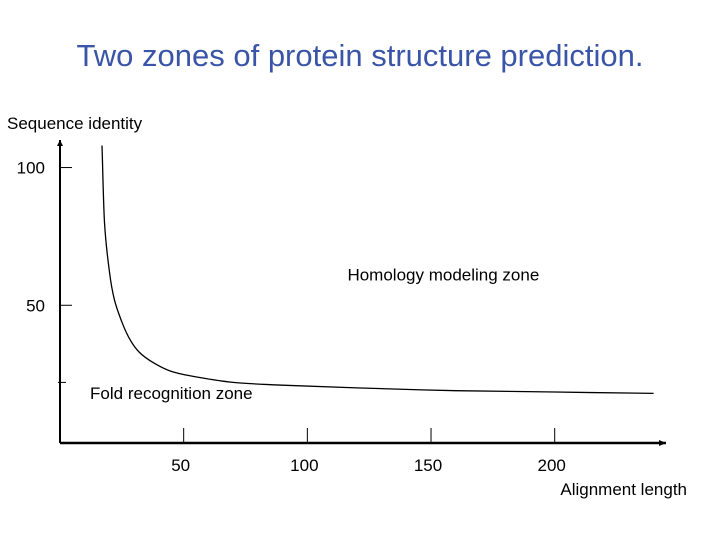 The height and width of the screenshot is (540, 720). I want to click on y-axis-arrow, so click(60, 143).